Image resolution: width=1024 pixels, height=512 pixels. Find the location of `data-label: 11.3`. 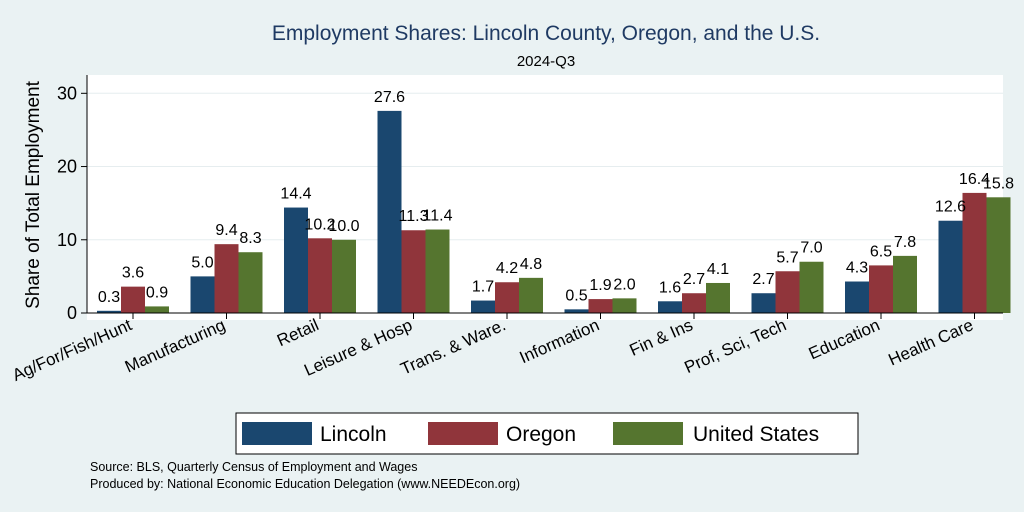

data-label: 11.3 is located at coordinates (414, 216).